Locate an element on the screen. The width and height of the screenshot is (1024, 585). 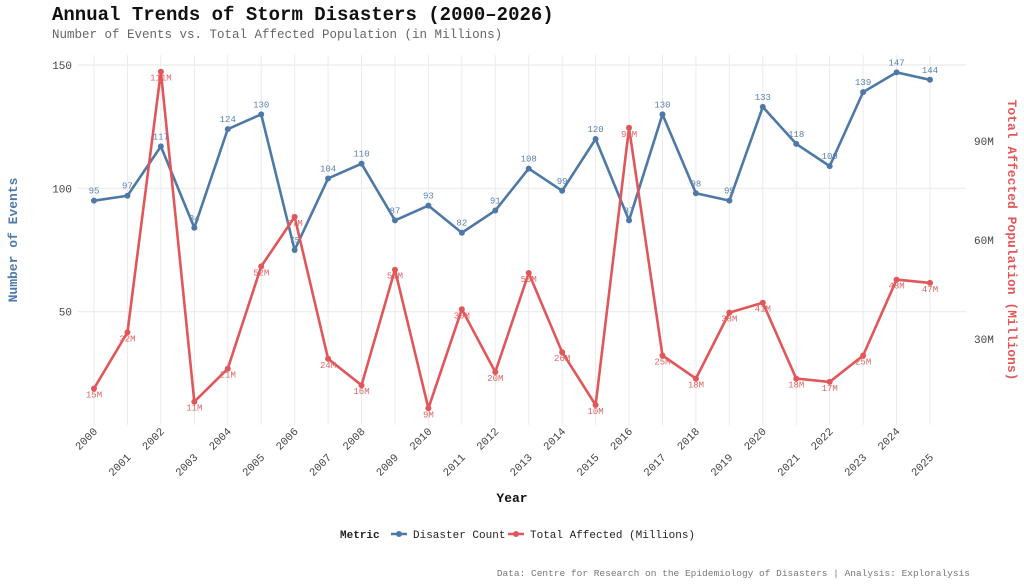
x-tick-label: 2009 is located at coordinates (388, 465).